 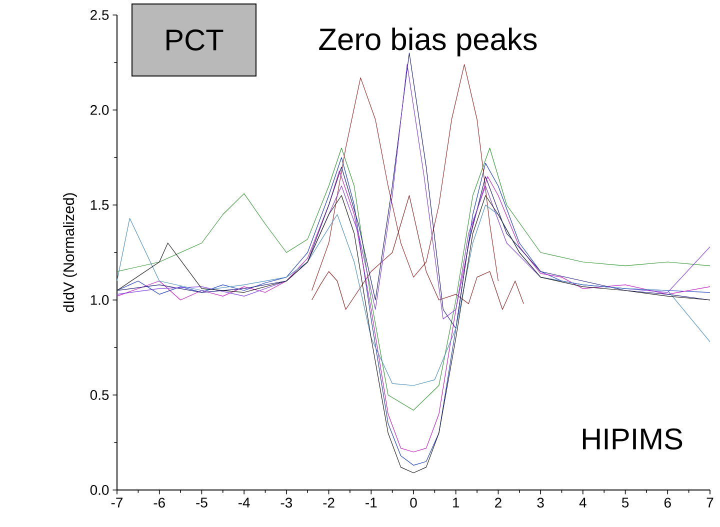 I want to click on x-tick-label: -5, so click(x=202, y=503).